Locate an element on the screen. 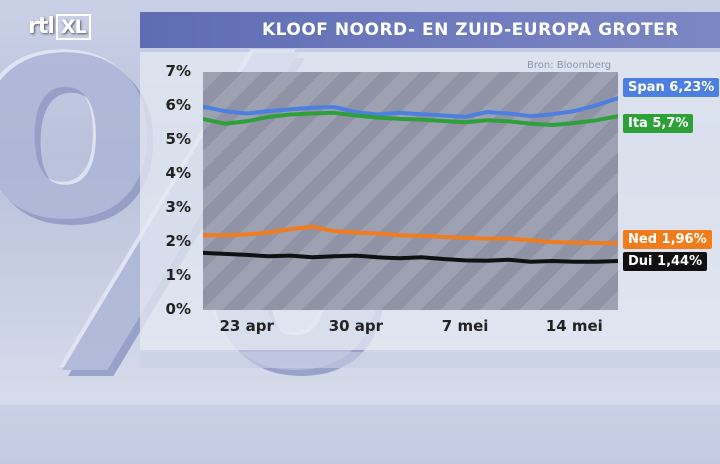 This screenshot has height=464, width=720. x-tick-label: 7 mei is located at coordinates (465, 326).